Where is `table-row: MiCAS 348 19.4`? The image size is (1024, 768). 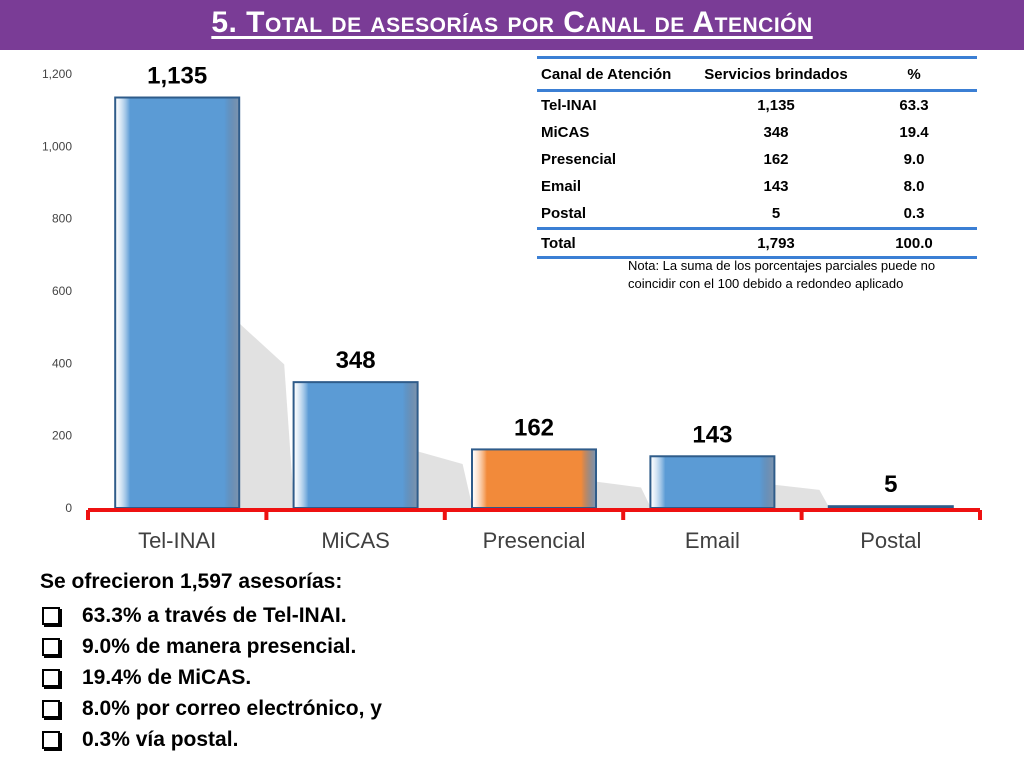
table-row: MiCAS 348 19.4 is located at coordinates (757, 132).